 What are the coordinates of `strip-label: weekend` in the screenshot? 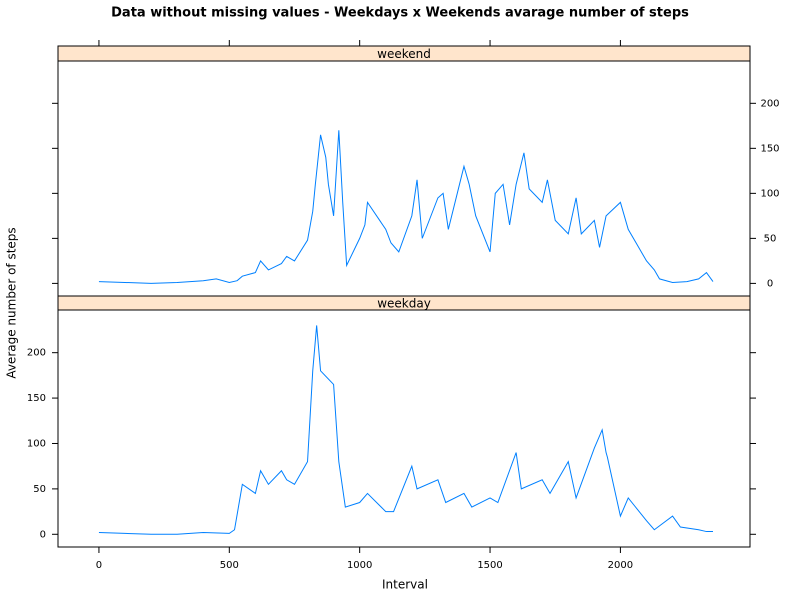 It's located at (404, 54).